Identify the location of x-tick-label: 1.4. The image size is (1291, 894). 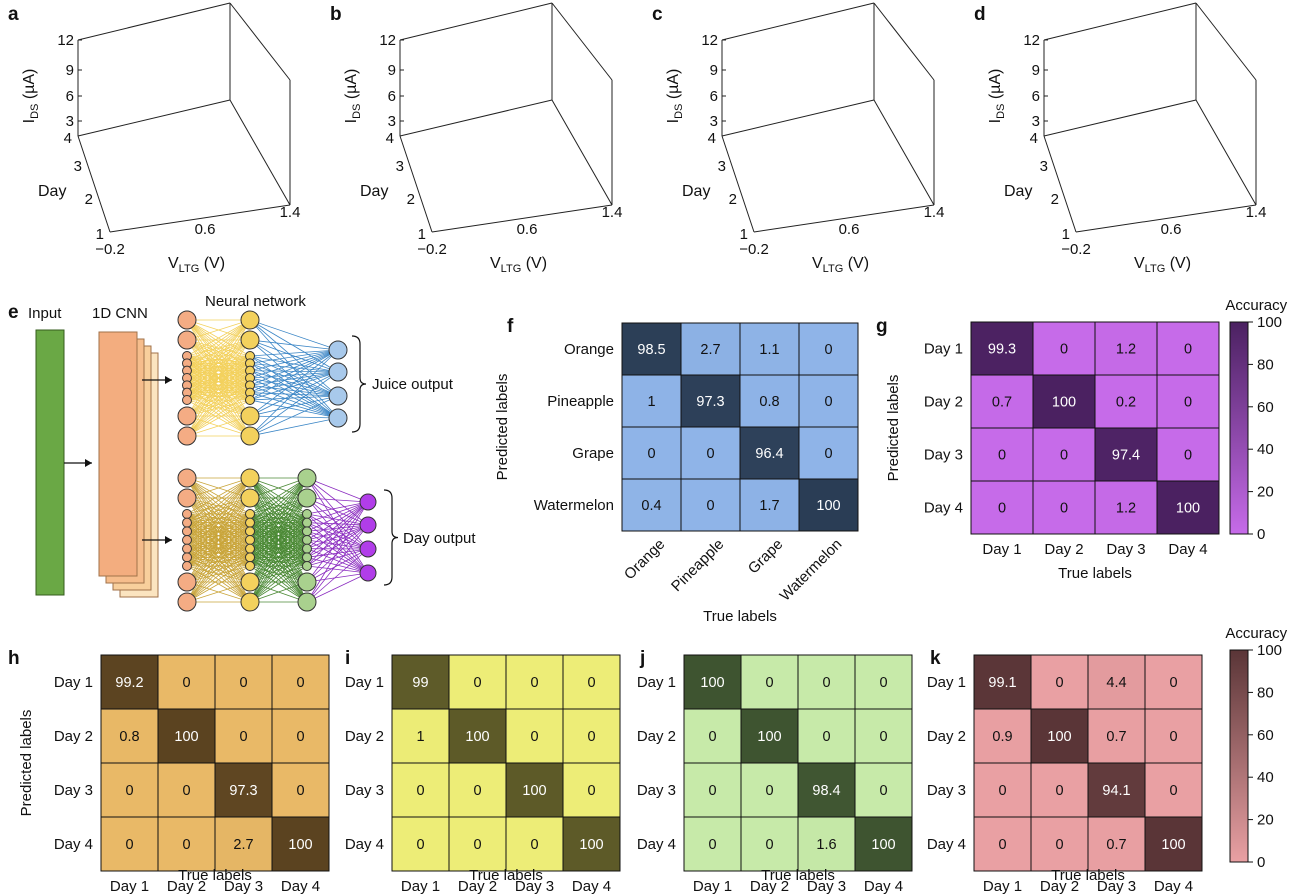
(1256, 212).